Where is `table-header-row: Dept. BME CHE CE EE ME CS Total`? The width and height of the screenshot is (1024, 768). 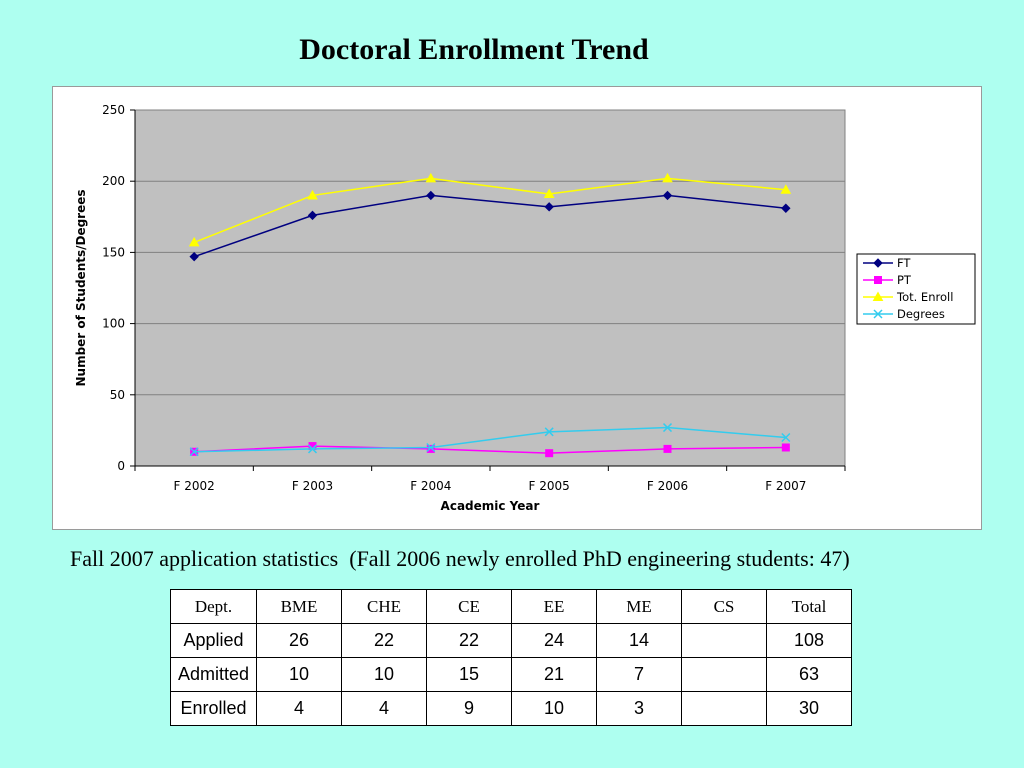 table-header-row: Dept. BME CHE CE EE ME CS Total is located at coordinates (511, 606).